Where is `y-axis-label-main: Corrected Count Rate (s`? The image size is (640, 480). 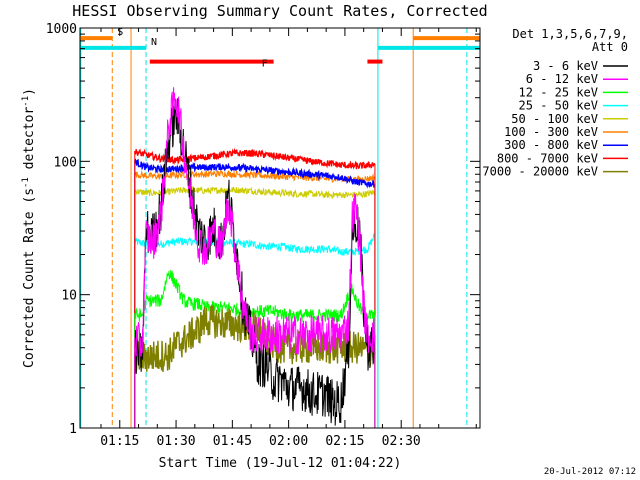 y-axis-label-main: Corrected Count Rate (s is located at coordinates (29, 278).